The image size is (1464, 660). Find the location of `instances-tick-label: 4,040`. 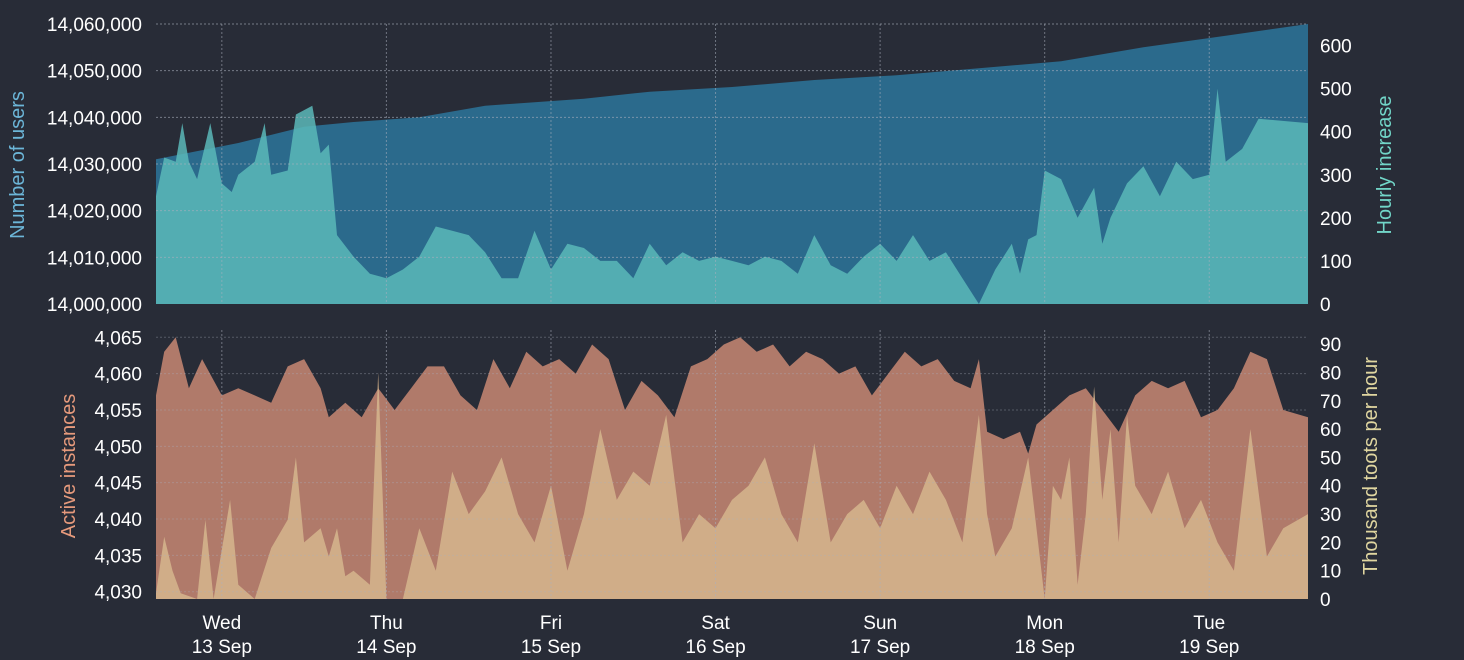

instances-tick-label: 4,040 is located at coordinates (118, 520).